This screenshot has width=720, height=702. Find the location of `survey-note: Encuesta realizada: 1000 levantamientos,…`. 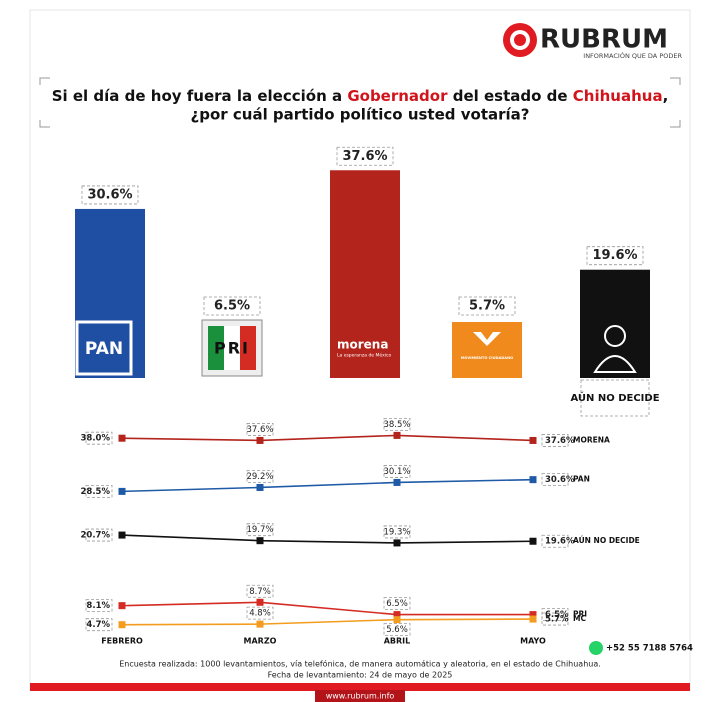

survey-note: Encuesta realizada: 1000 levantamientos,… is located at coordinates (360, 664).